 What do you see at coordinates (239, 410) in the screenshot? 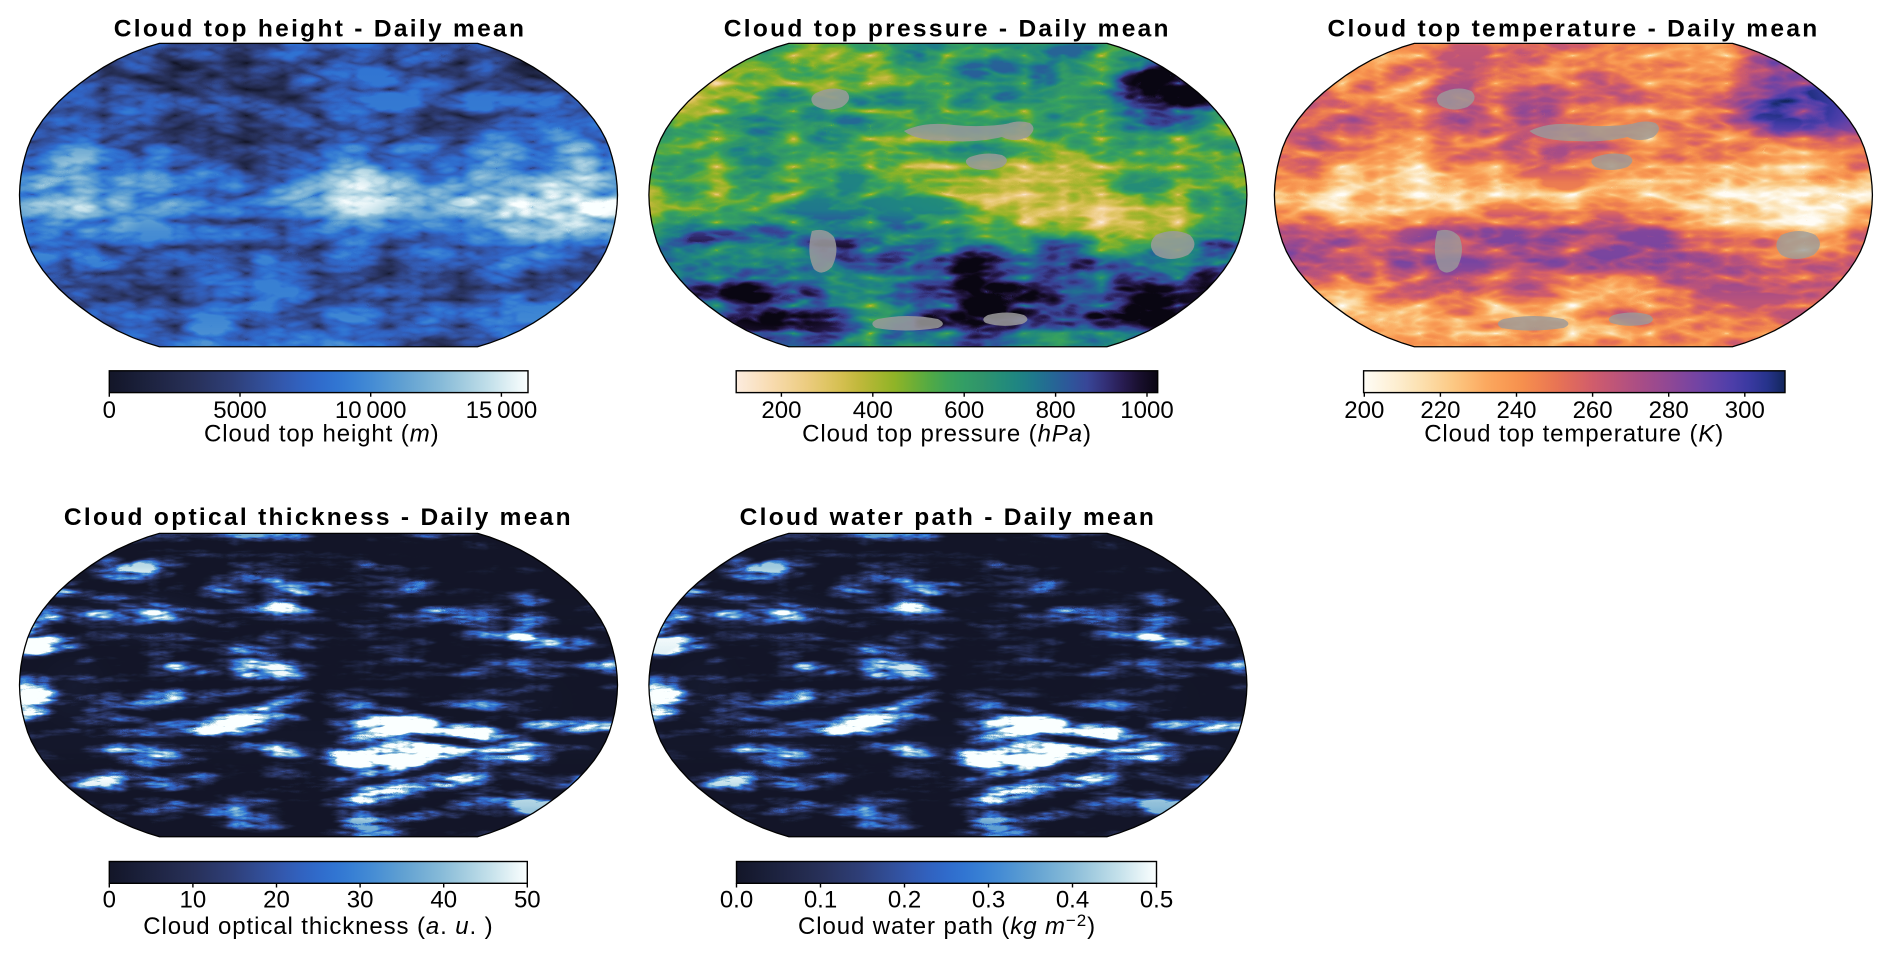
I see `svg-text: 5000` at bounding box center [239, 410].